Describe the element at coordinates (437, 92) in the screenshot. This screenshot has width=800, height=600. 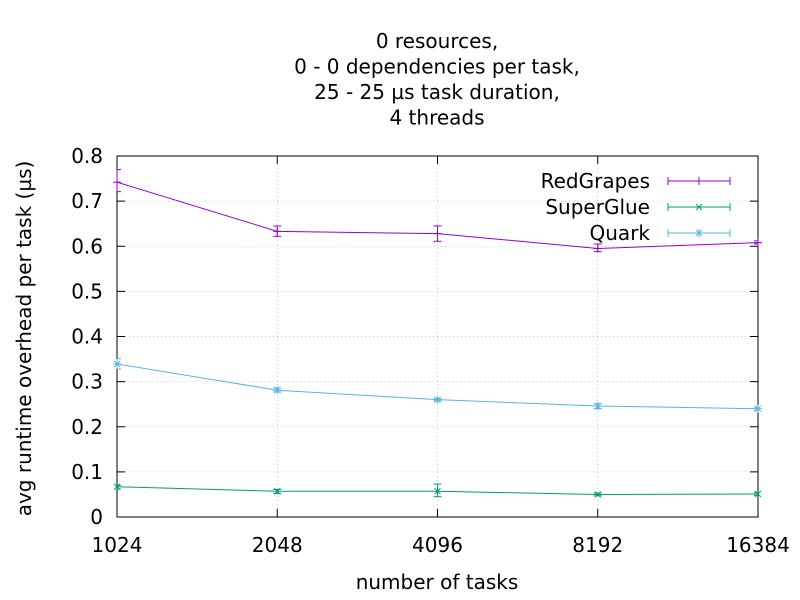
I see `title-line: 25 - 25 µs task duration,` at that location.